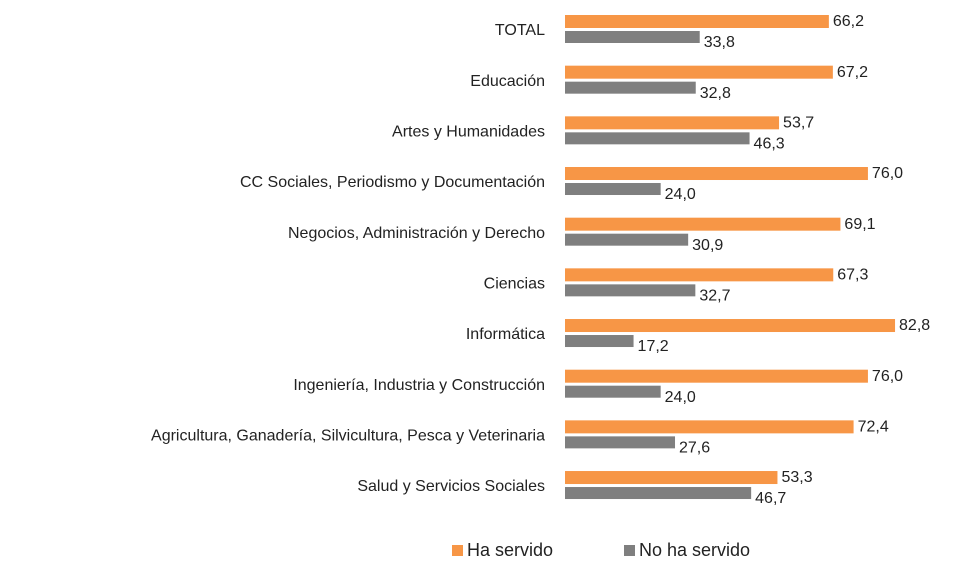  I want to click on category-label: Educación, so click(507, 81).